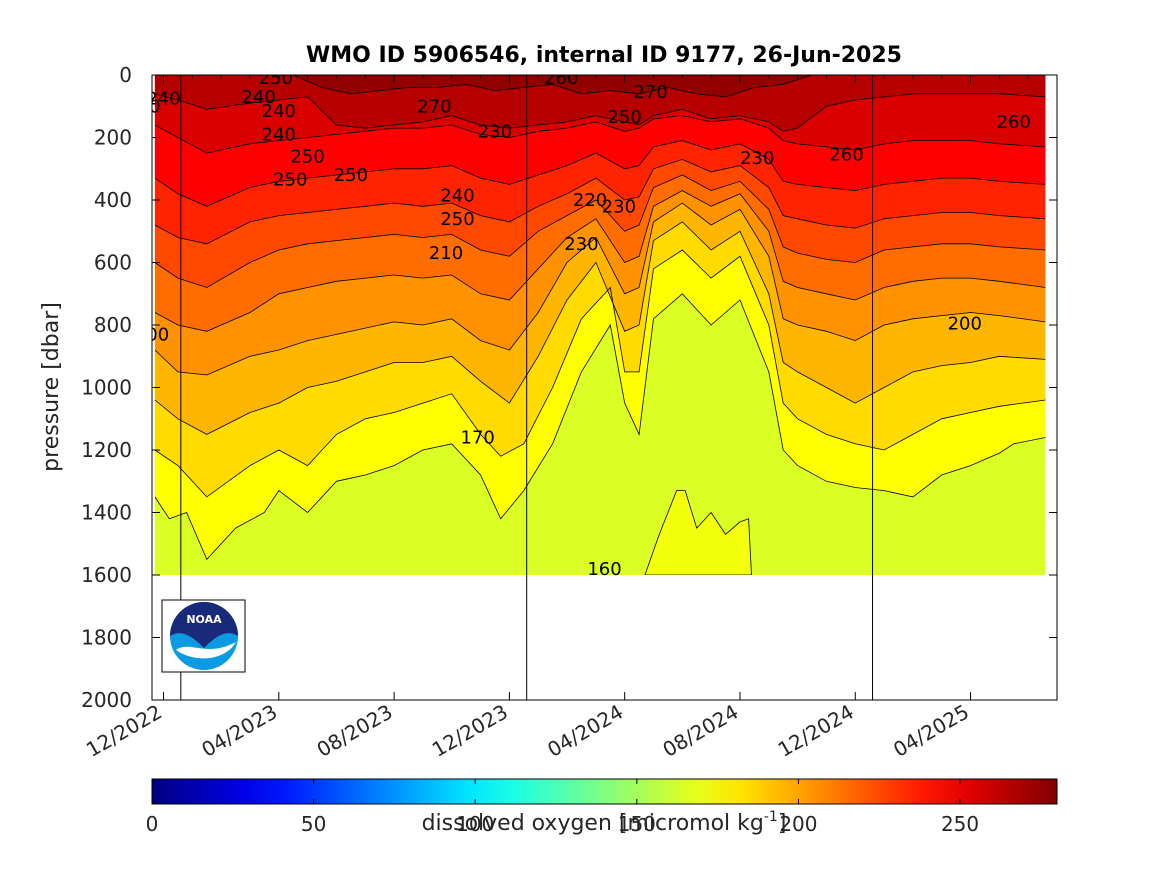 The image size is (1167, 875). What do you see at coordinates (152, 824) in the screenshot?
I see `colorbar-tick-label: 0` at bounding box center [152, 824].